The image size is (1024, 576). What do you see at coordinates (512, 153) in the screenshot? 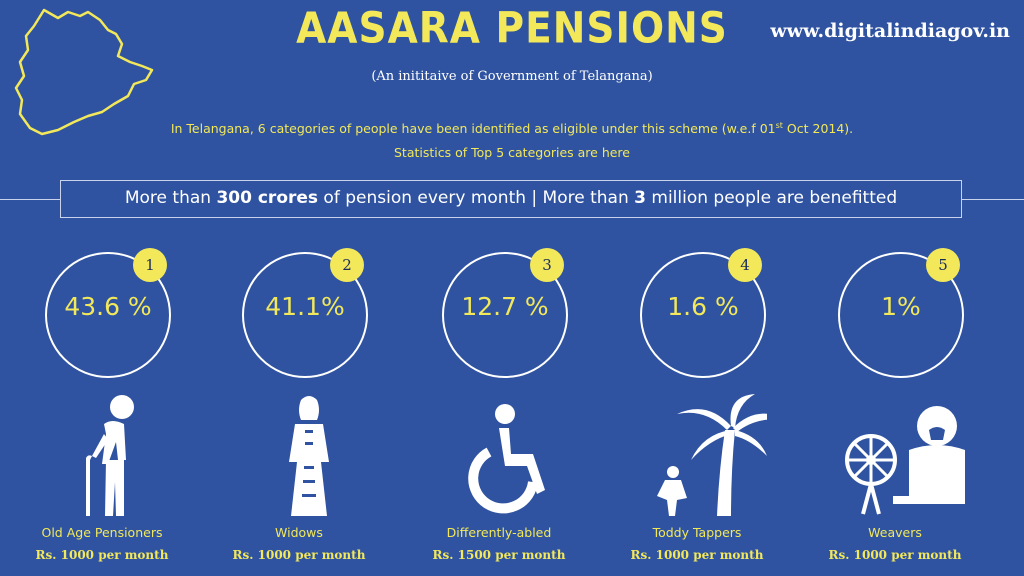
I see `intro-line-2: Statistics of Top 5 categories are here` at bounding box center [512, 153].